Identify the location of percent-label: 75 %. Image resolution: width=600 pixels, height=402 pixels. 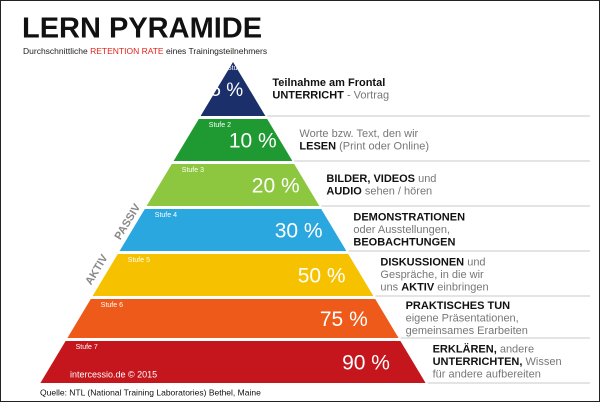
(344, 319).